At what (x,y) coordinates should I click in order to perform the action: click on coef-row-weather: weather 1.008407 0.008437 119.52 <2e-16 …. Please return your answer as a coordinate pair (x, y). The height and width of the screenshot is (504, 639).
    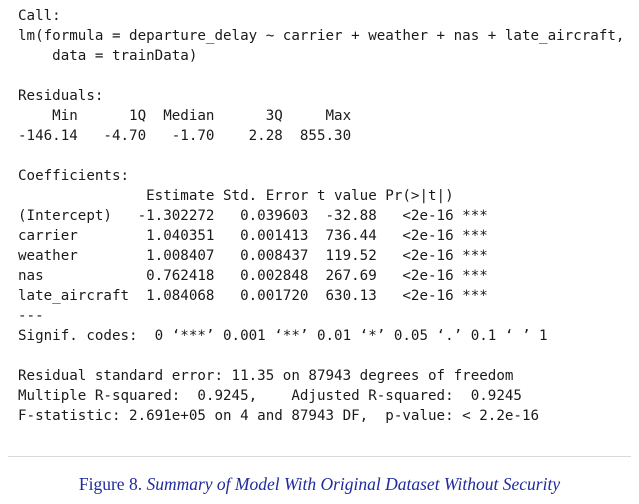
    Looking at the image, I should click on (253, 256).